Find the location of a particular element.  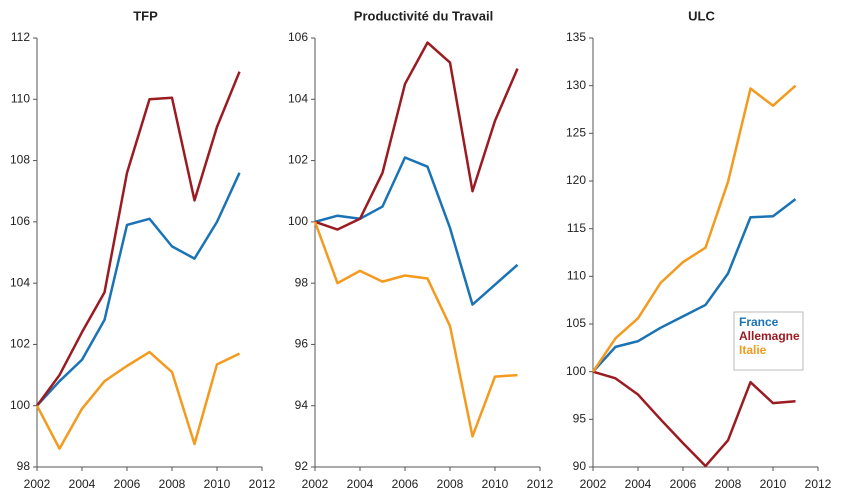

y-tick-label: 125 is located at coordinates (576, 133).